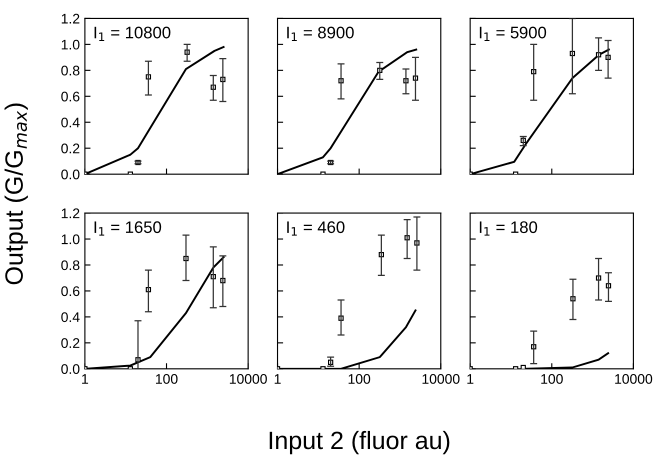  I want to click on y-axis-title: Output (G/G$_{max}$), so click(16, 194).